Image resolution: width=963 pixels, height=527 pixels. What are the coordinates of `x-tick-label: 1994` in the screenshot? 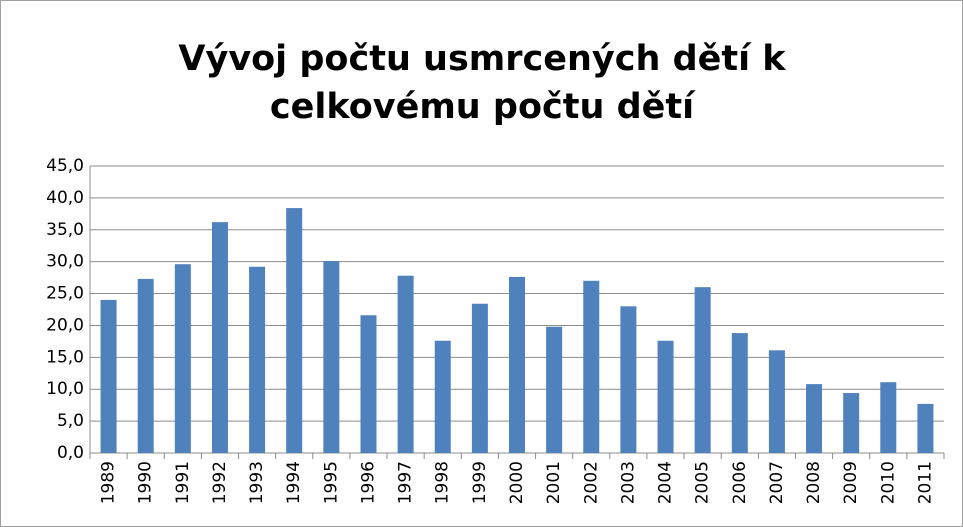 It's located at (294, 482).